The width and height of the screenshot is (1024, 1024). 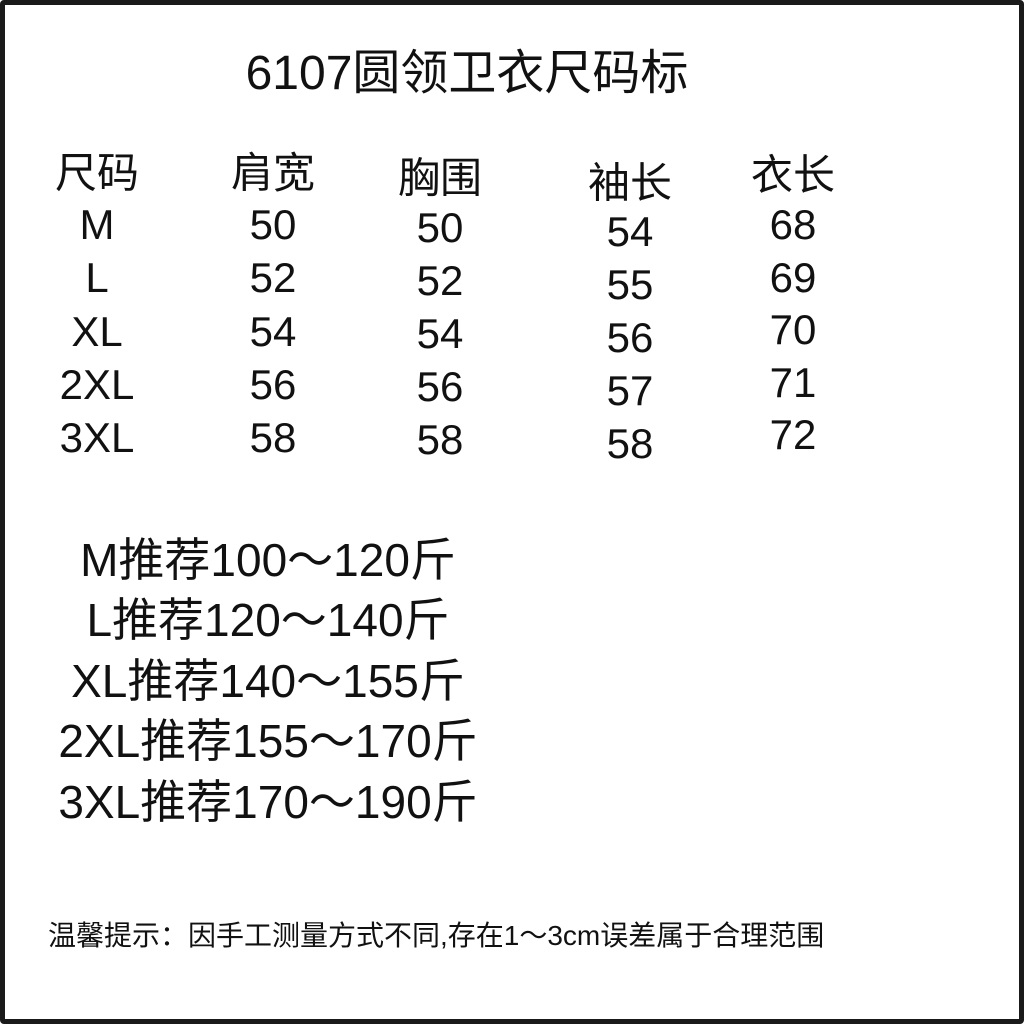 I want to click on header-size: 尺码, so click(x=97, y=173).